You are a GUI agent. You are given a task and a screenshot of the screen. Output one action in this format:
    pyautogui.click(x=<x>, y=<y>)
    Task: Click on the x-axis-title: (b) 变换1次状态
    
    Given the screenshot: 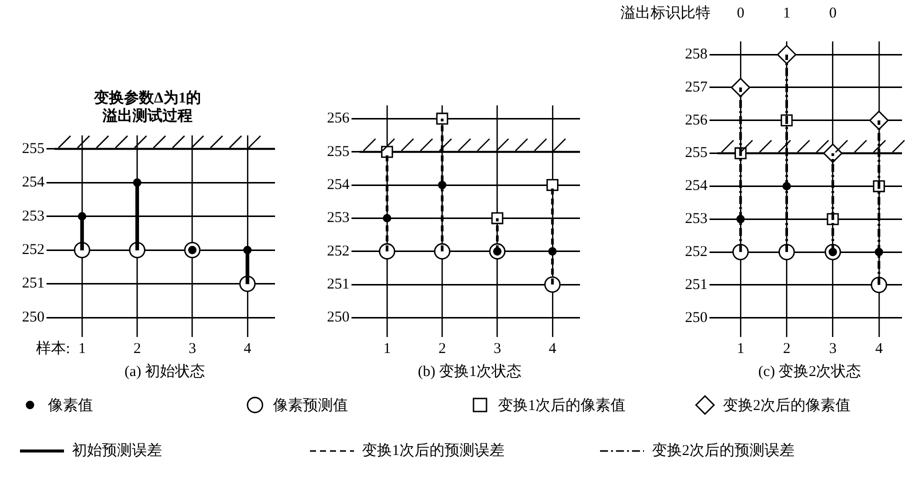 What is the action you would take?
    pyautogui.click(x=470, y=371)
    